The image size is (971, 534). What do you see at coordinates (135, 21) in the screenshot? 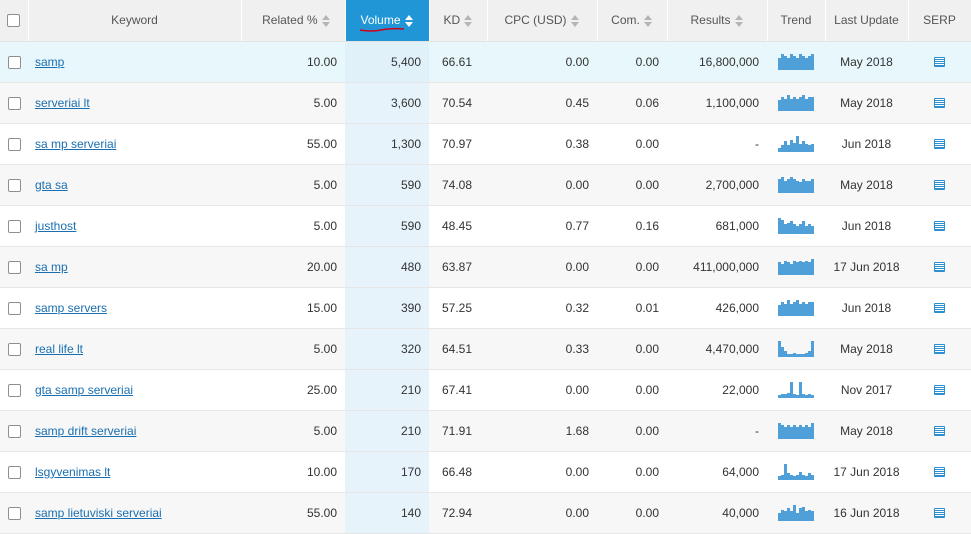
I see `header-keyword: Keyword` at bounding box center [135, 21].